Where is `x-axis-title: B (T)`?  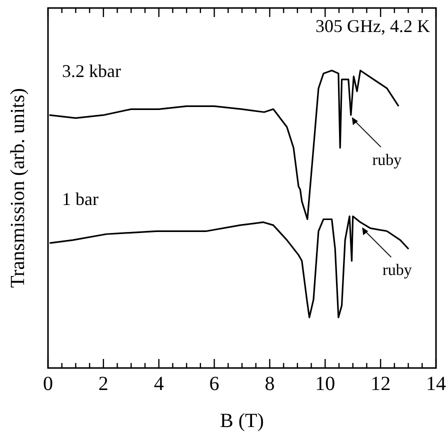
x-axis-title: B (T) is located at coordinates (242, 421).